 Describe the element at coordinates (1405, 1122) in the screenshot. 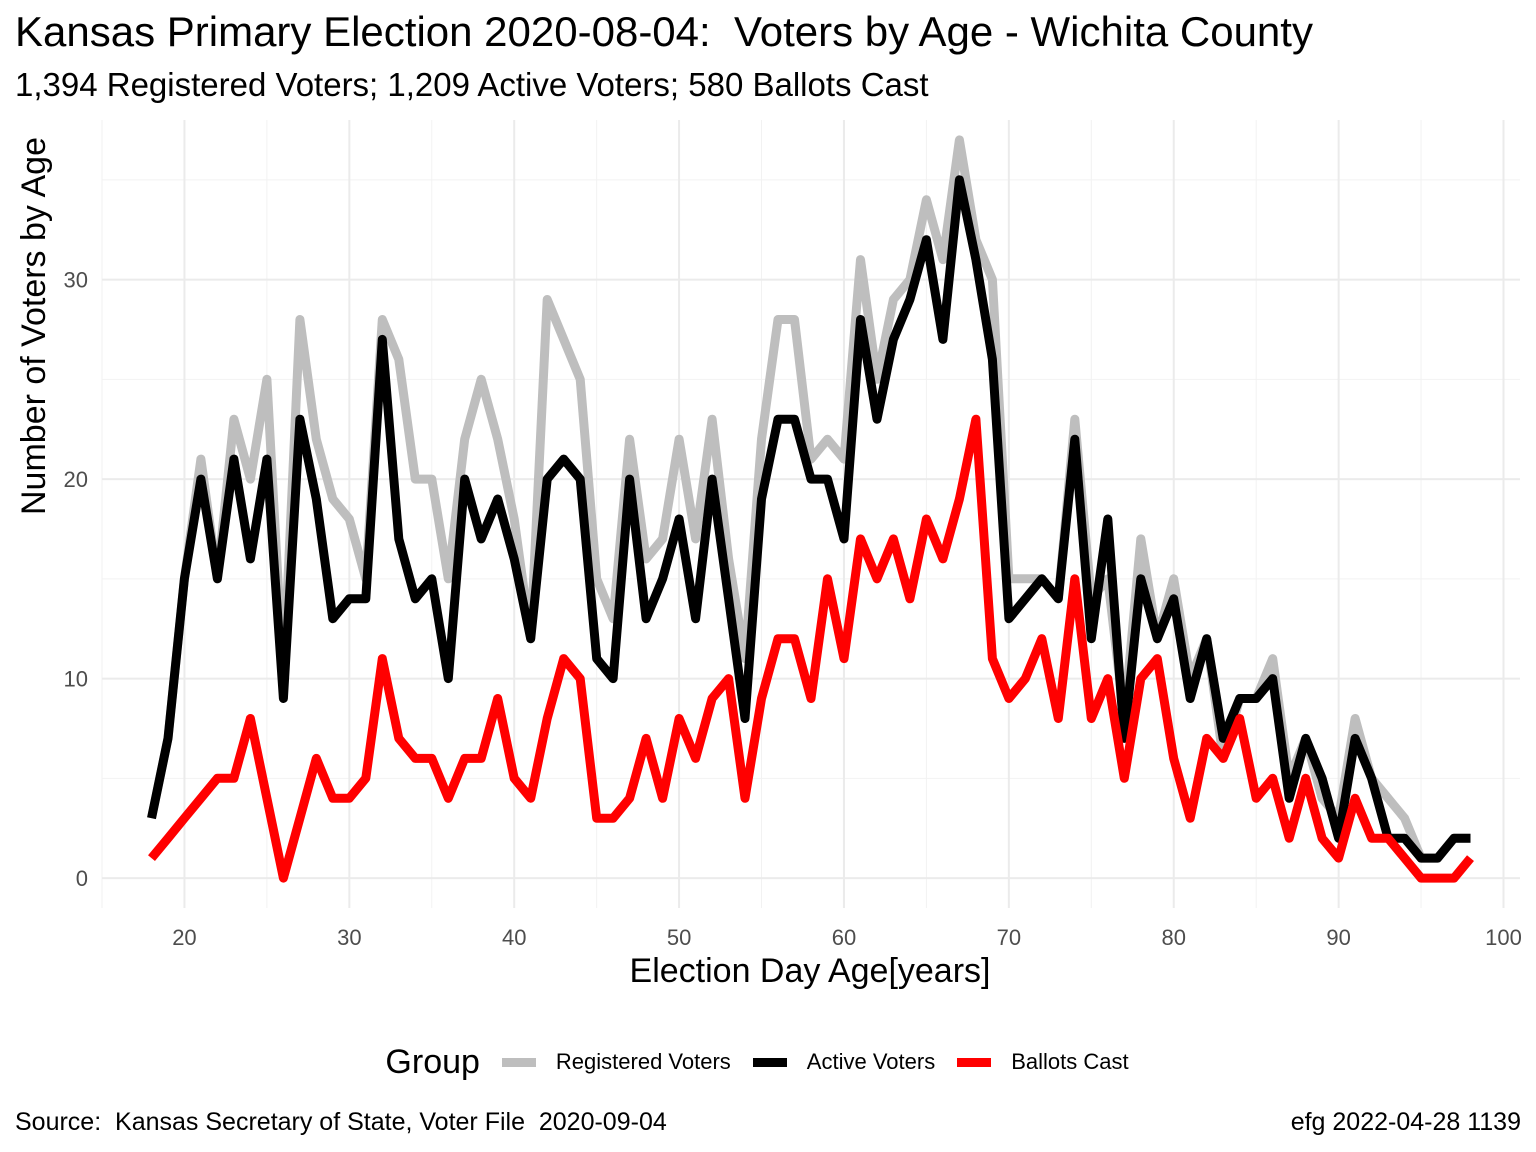

I see `credit-note: efg 2022-04-28 1139` at that location.